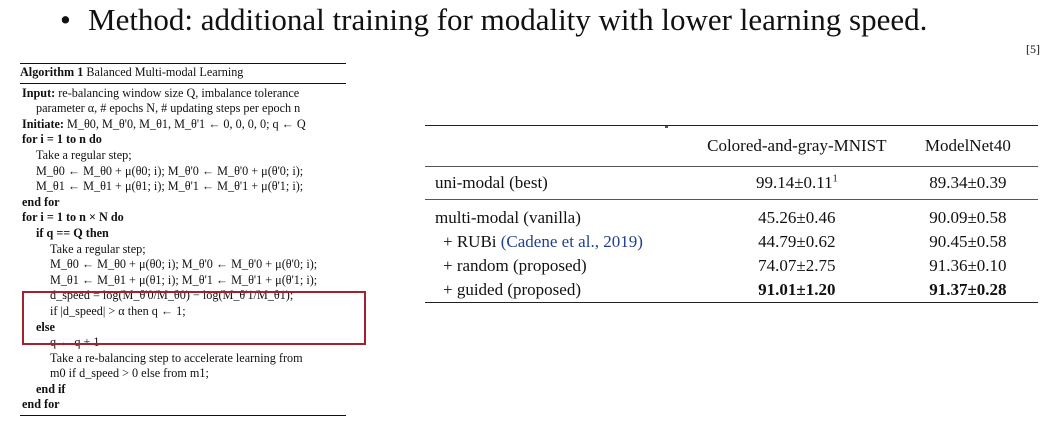 Image resolution: width=1052 pixels, height=435 pixels. Describe the element at coordinates (796, 290) in the screenshot. I see `mnist-cell: 91.01±1.20` at that location.